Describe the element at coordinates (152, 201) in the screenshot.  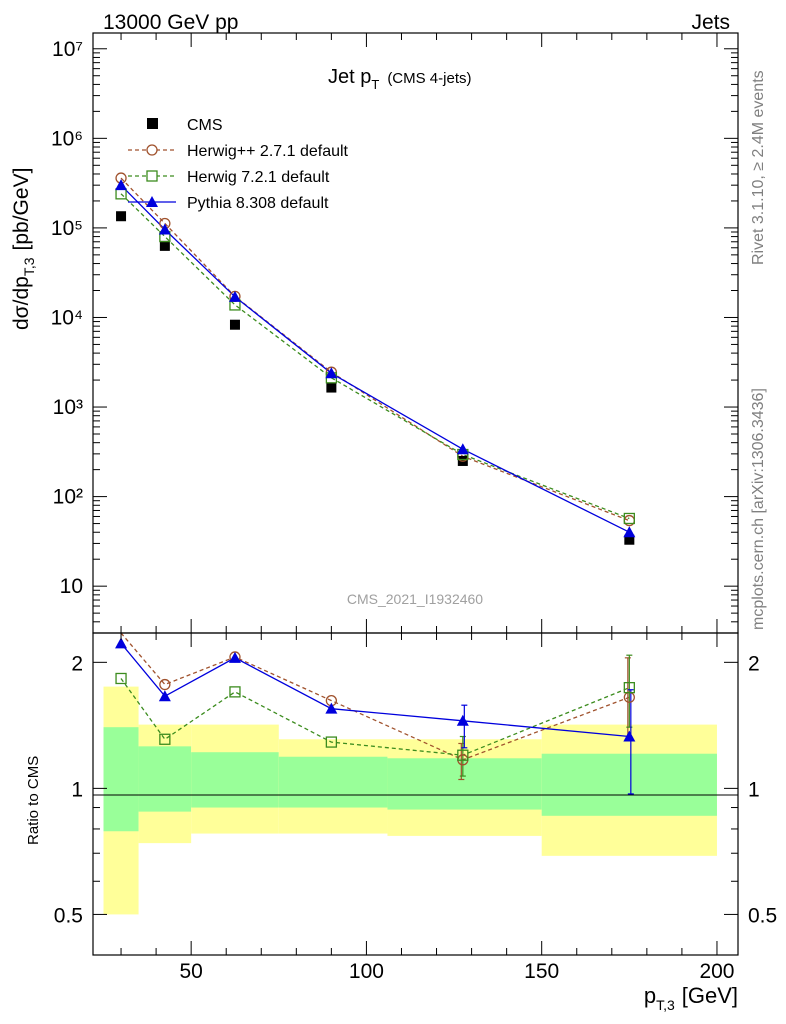
I see `legend-marker-pythia` at that location.